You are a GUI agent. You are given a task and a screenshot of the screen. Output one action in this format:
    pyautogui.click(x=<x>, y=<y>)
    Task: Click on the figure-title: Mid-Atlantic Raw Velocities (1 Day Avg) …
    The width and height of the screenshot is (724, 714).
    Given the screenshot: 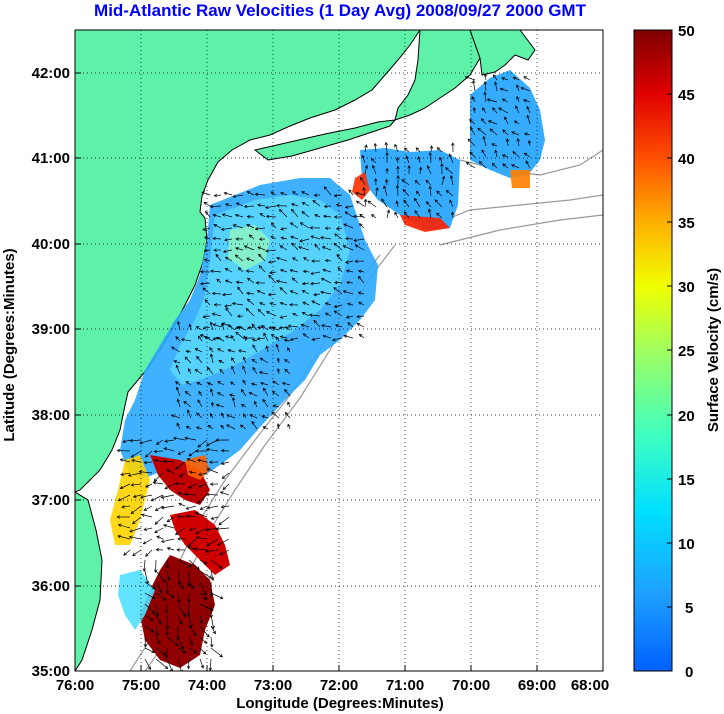 What is the action you would take?
    pyautogui.click(x=340, y=10)
    